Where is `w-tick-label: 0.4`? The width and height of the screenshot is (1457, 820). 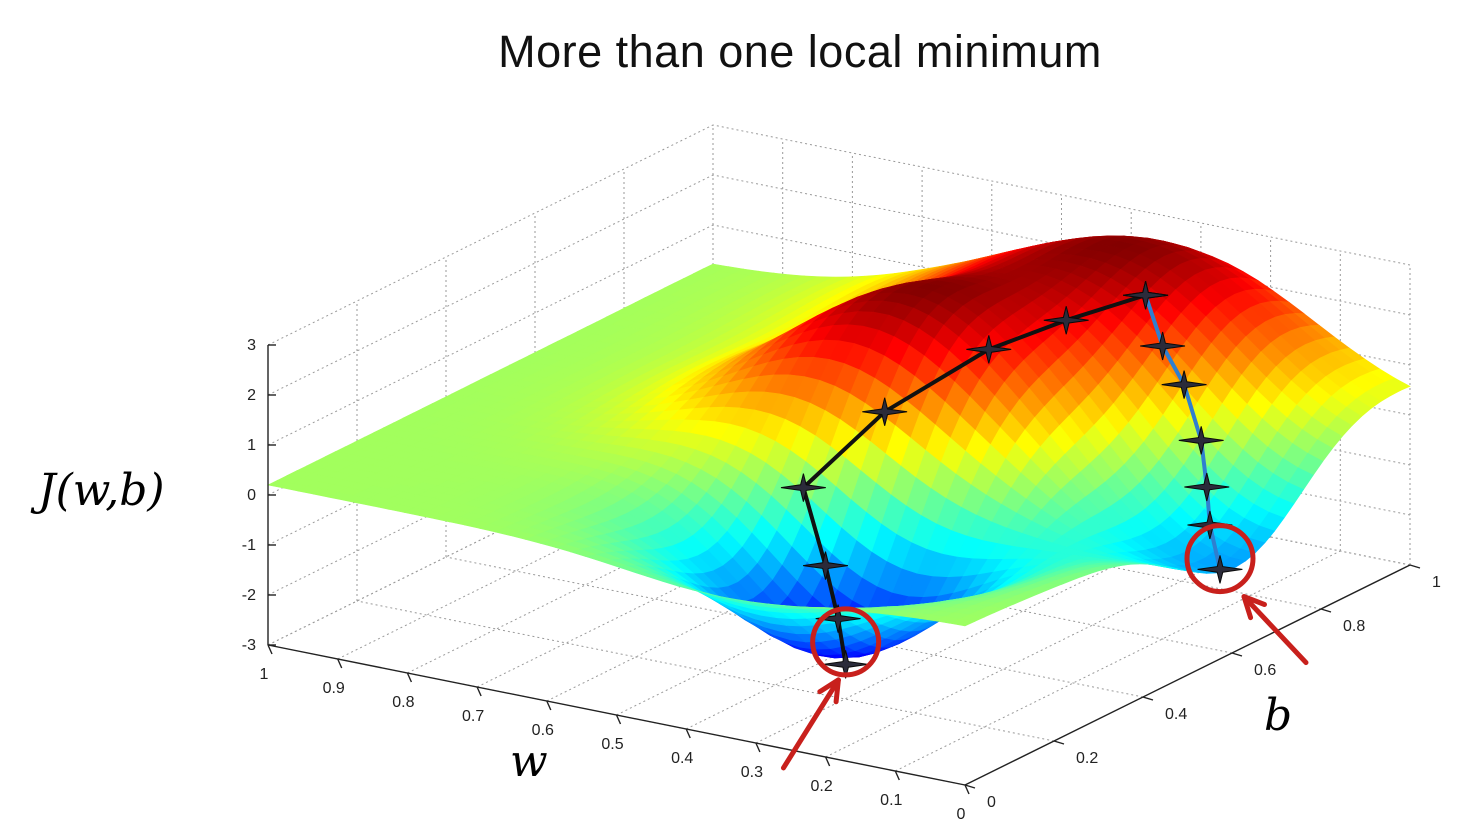
w-tick-label: 0.4 is located at coordinates (682, 758).